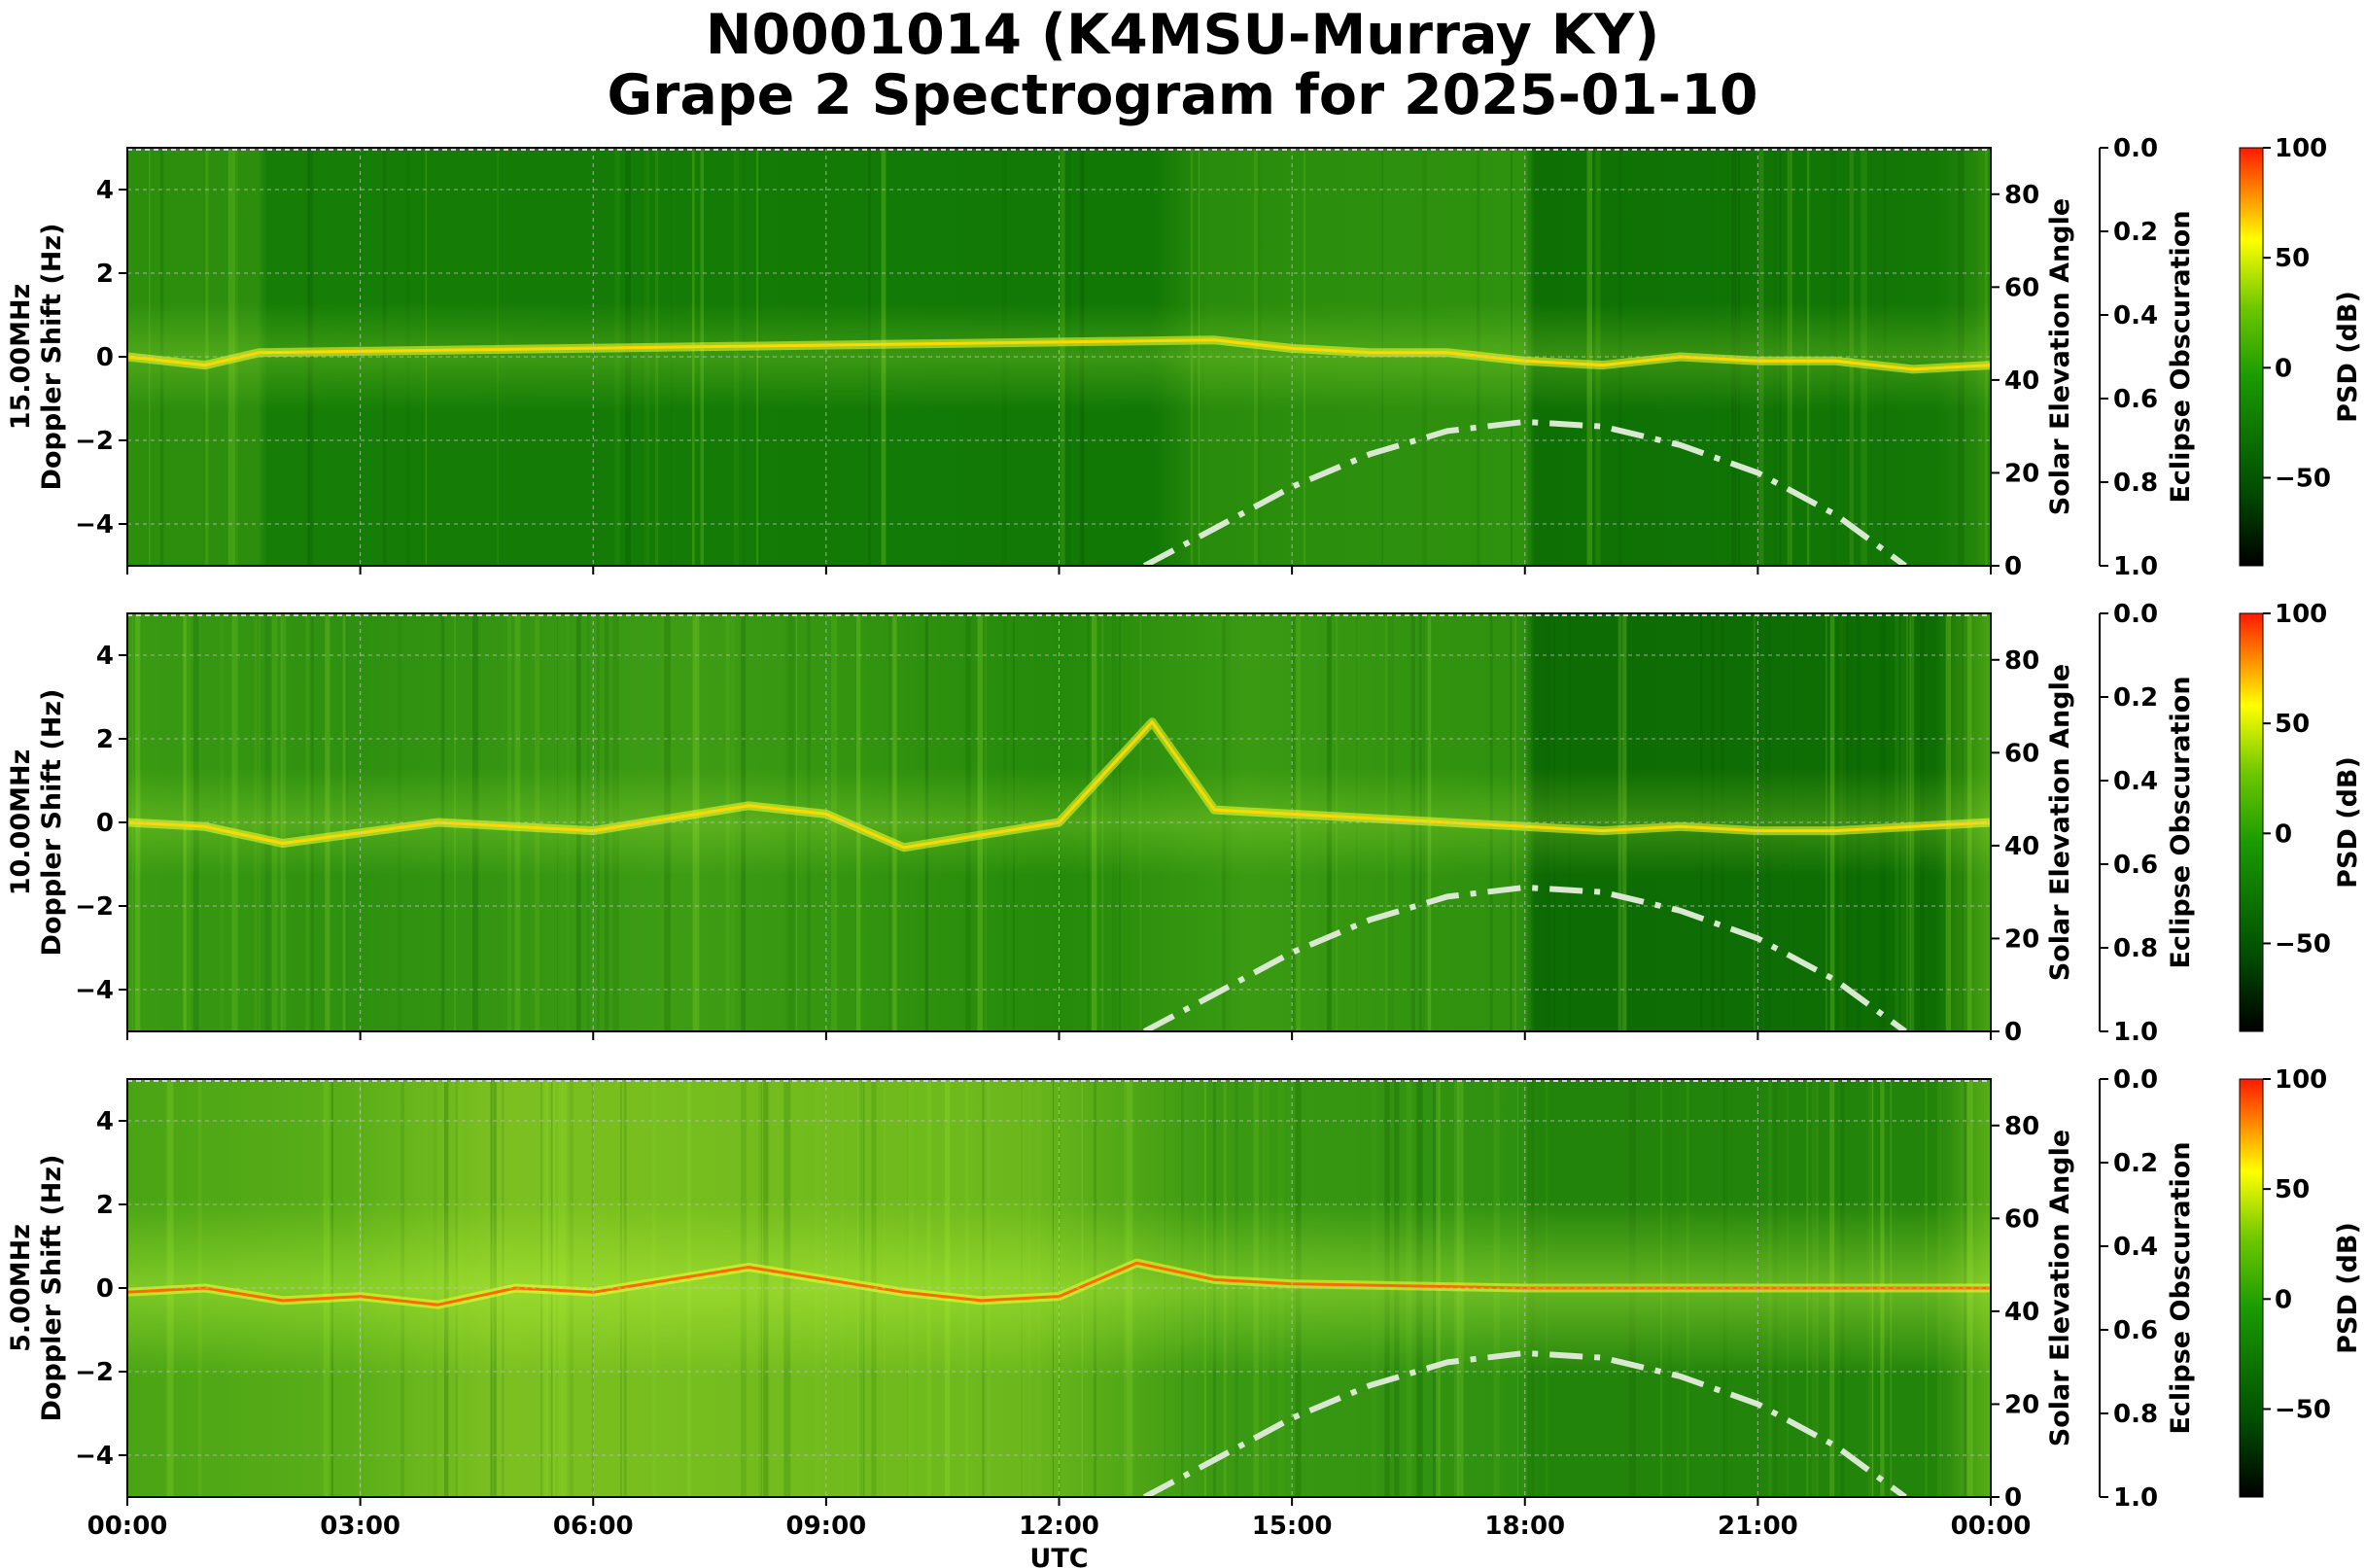 This screenshot has width=2365, height=1568. What do you see at coordinates (21, 357) in the screenshot?
I see `y-axis-label-frequency: 15.00MHz` at bounding box center [21, 357].